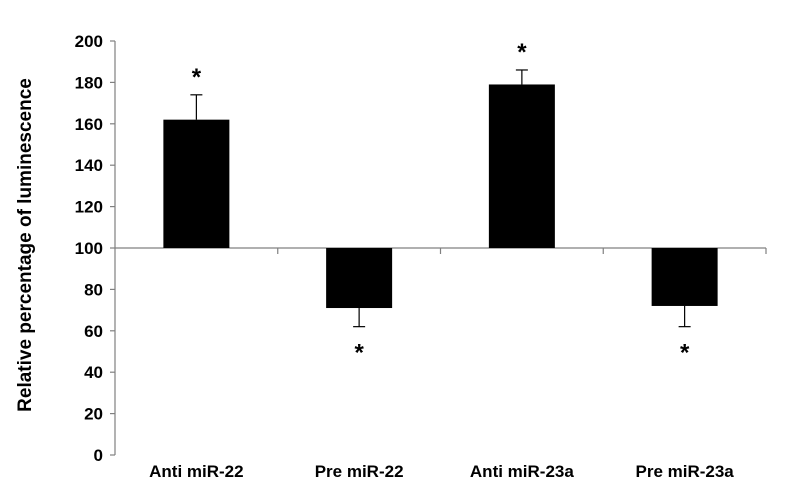  What do you see at coordinates (93, 414) in the screenshot?
I see `y-tick-label: 20` at bounding box center [93, 414].